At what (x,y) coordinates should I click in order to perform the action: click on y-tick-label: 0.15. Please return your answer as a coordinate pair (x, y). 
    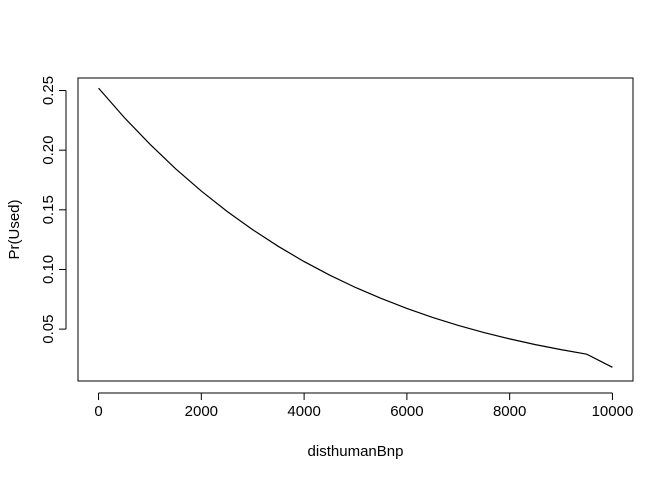
    Looking at the image, I should click on (48, 209).